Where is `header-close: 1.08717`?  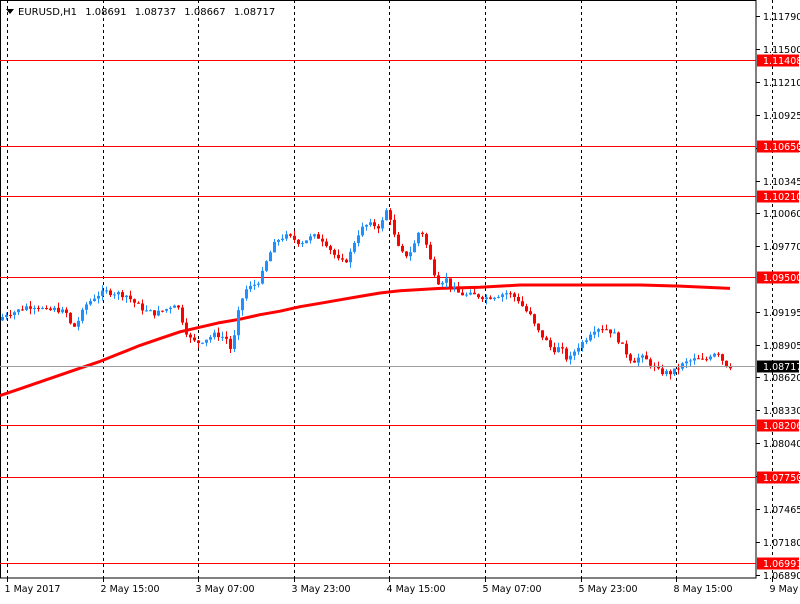
header-close: 1.08717 is located at coordinates (254, 12).